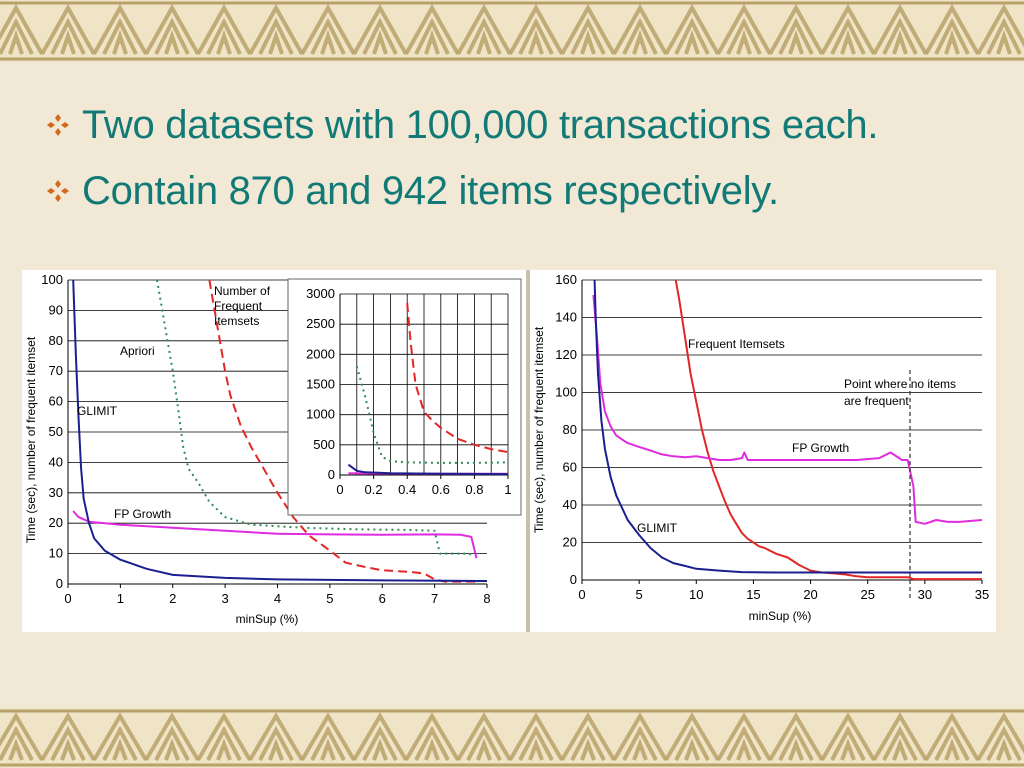 The width and height of the screenshot is (1024, 768). I want to click on series-annotation-apriori: Apriori, so click(137, 351).